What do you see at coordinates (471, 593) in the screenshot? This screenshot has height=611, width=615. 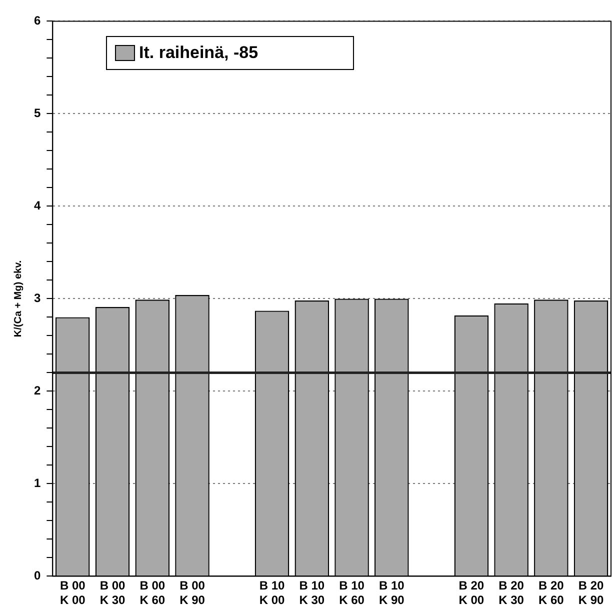 I see `x-tick-label: B 20 K 00` at bounding box center [471, 593].